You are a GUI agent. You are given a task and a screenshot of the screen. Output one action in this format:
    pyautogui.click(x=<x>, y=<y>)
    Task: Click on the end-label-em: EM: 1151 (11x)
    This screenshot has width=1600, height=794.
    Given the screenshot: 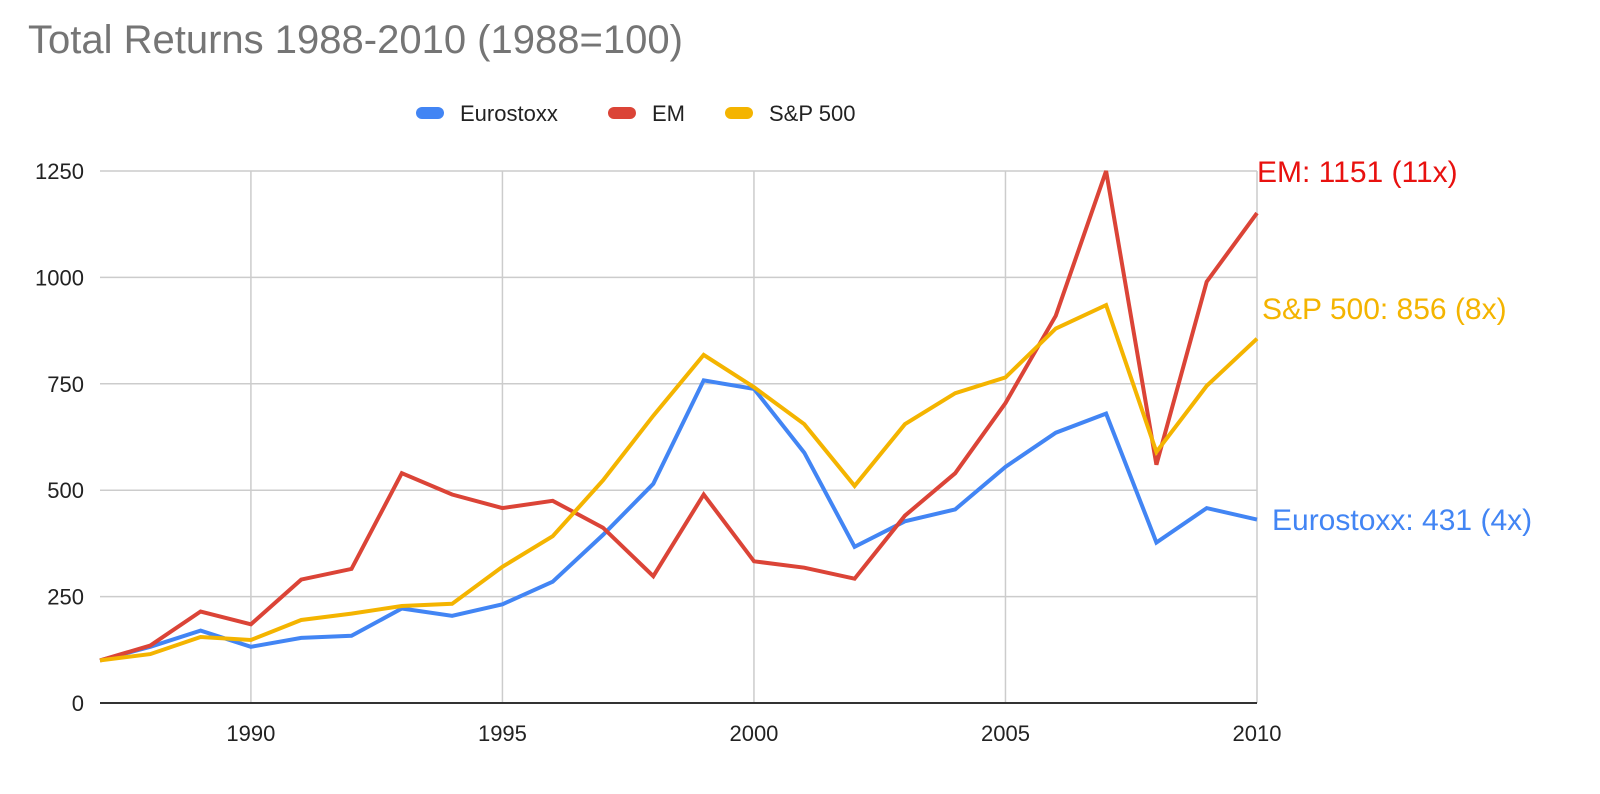 What is the action you would take?
    pyautogui.click(x=1357, y=172)
    